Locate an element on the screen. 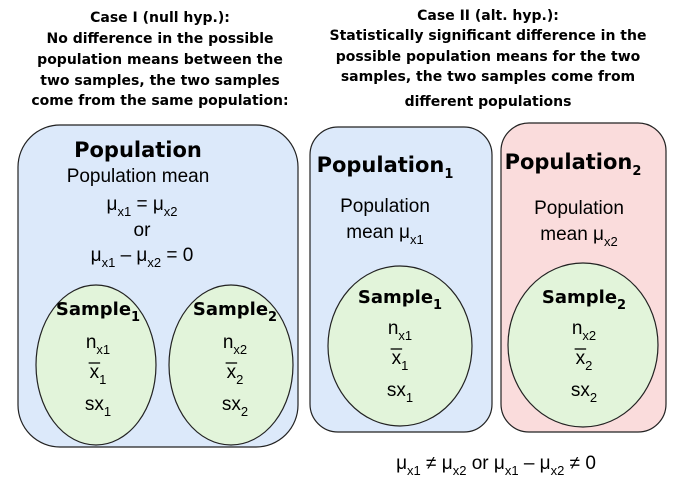 This screenshot has height=491, width=675. text-part: ≠ μ is located at coordinates (437, 463).